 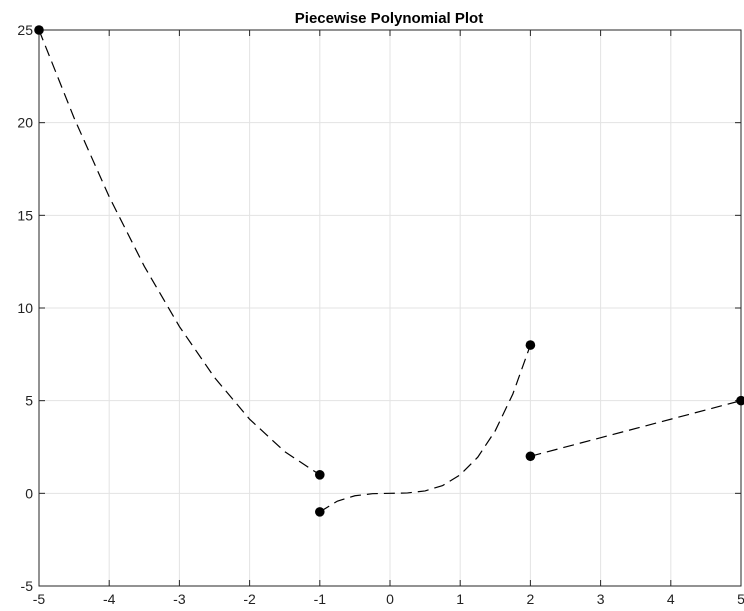 What do you see at coordinates (389, 18) in the screenshot?
I see `chart-title: Piecewise Polynomial Plot` at bounding box center [389, 18].